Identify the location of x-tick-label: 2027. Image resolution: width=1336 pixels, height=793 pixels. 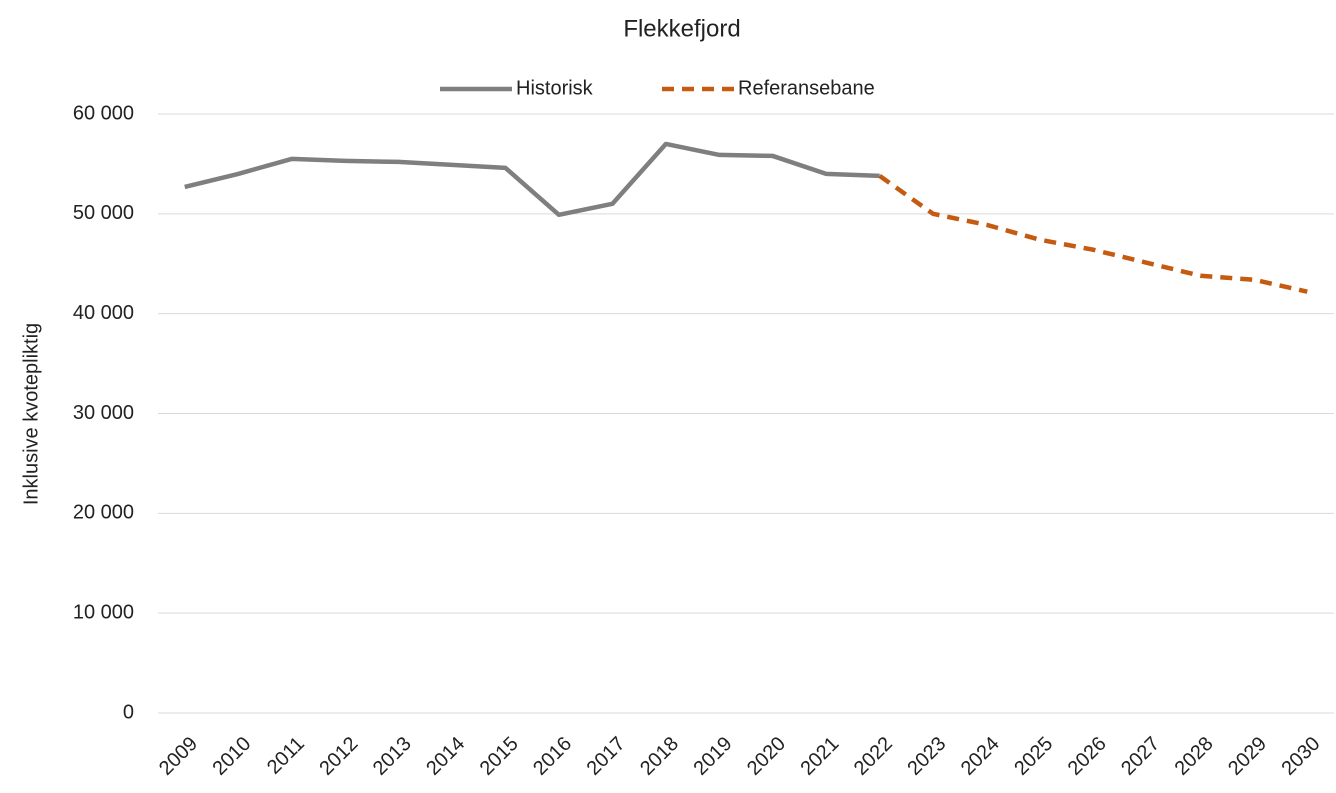
(1140, 756).